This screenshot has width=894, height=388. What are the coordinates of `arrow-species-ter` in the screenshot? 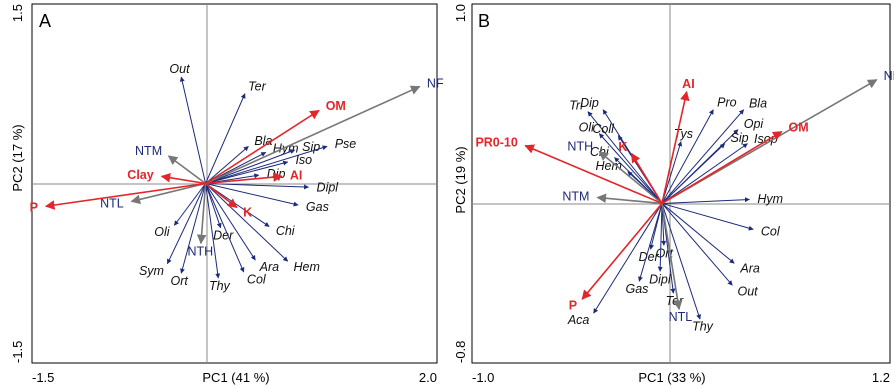 It's located at (225, 138).